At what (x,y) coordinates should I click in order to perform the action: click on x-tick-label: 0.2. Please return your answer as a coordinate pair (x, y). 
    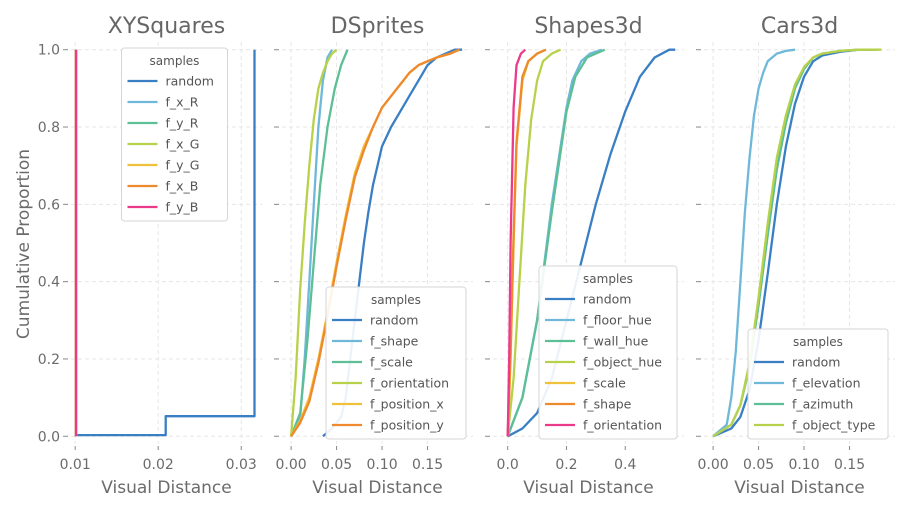
    Looking at the image, I should click on (566, 465).